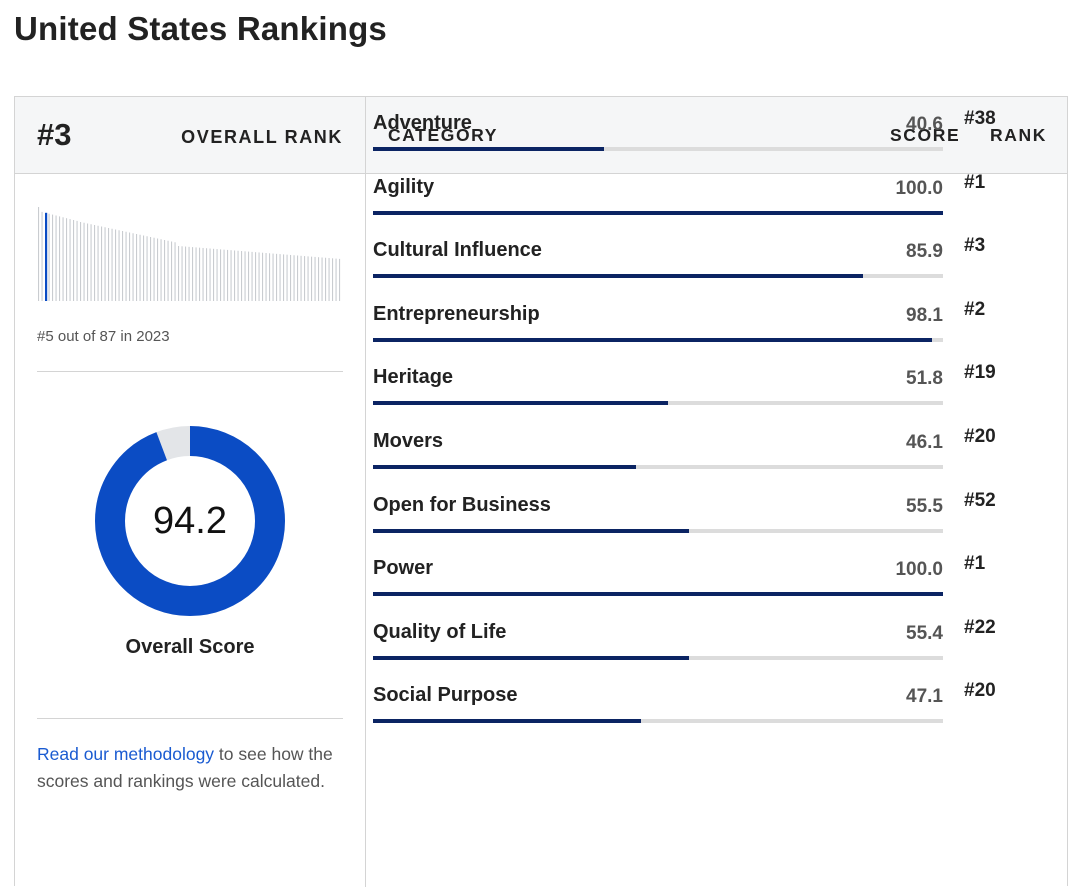  I want to click on methodology-link: Read our methodology, so click(126, 754).